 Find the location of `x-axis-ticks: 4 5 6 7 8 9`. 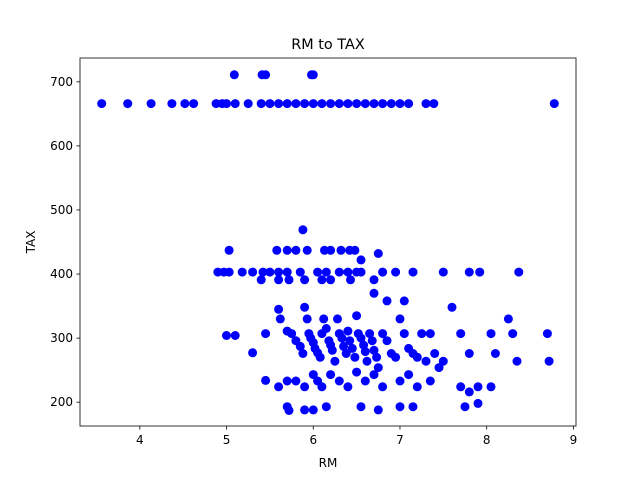

x-axis-ticks: 4 5 6 7 8 9 is located at coordinates (356, 436).